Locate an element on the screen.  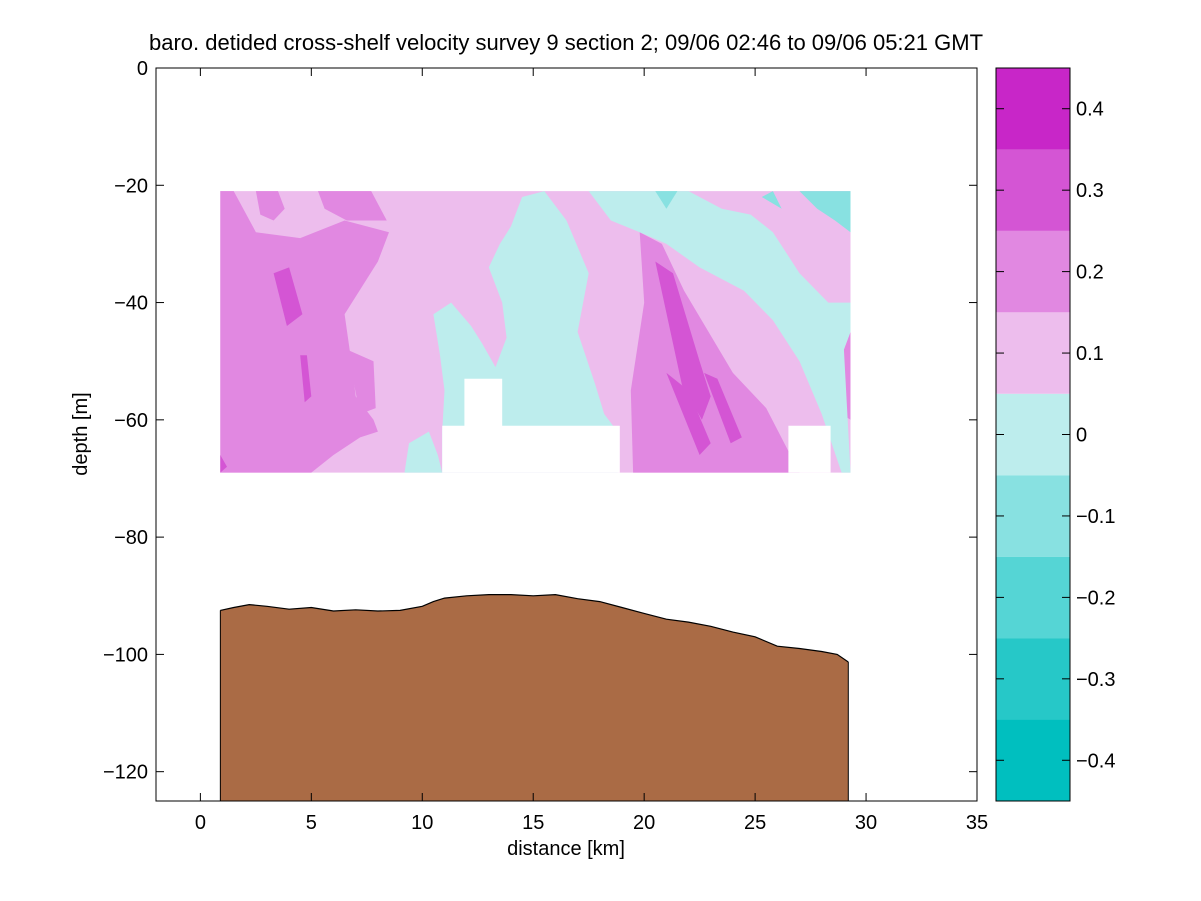
colorbar-ticks: −0.4 −0.3 −0.2 −0.1 0 0.1 0.2 0.3 0.4 is located at coordinates (1055, 435).